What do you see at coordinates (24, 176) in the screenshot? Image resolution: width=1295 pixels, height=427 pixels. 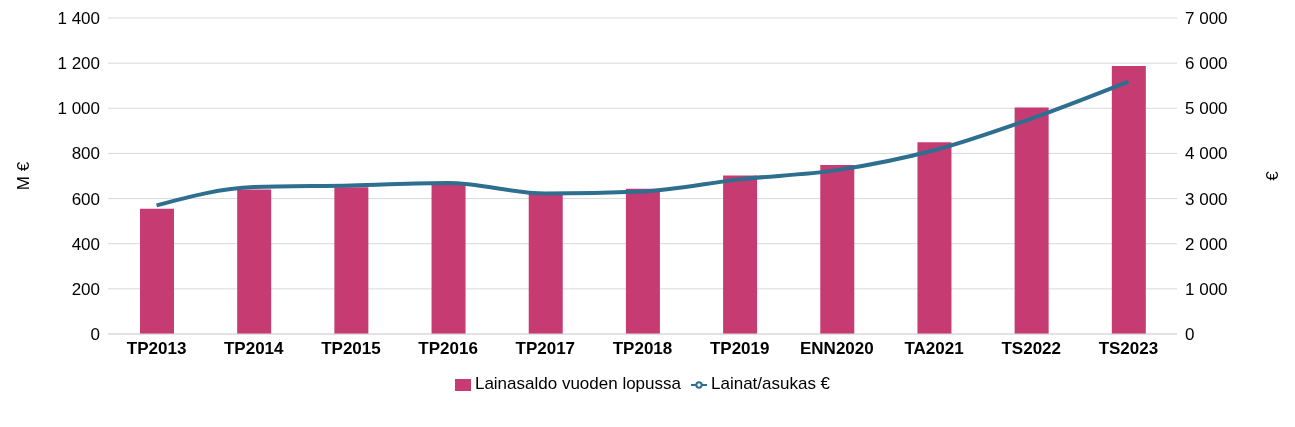 I see `y-axis-title: M €` at bounding box center [24, 176].